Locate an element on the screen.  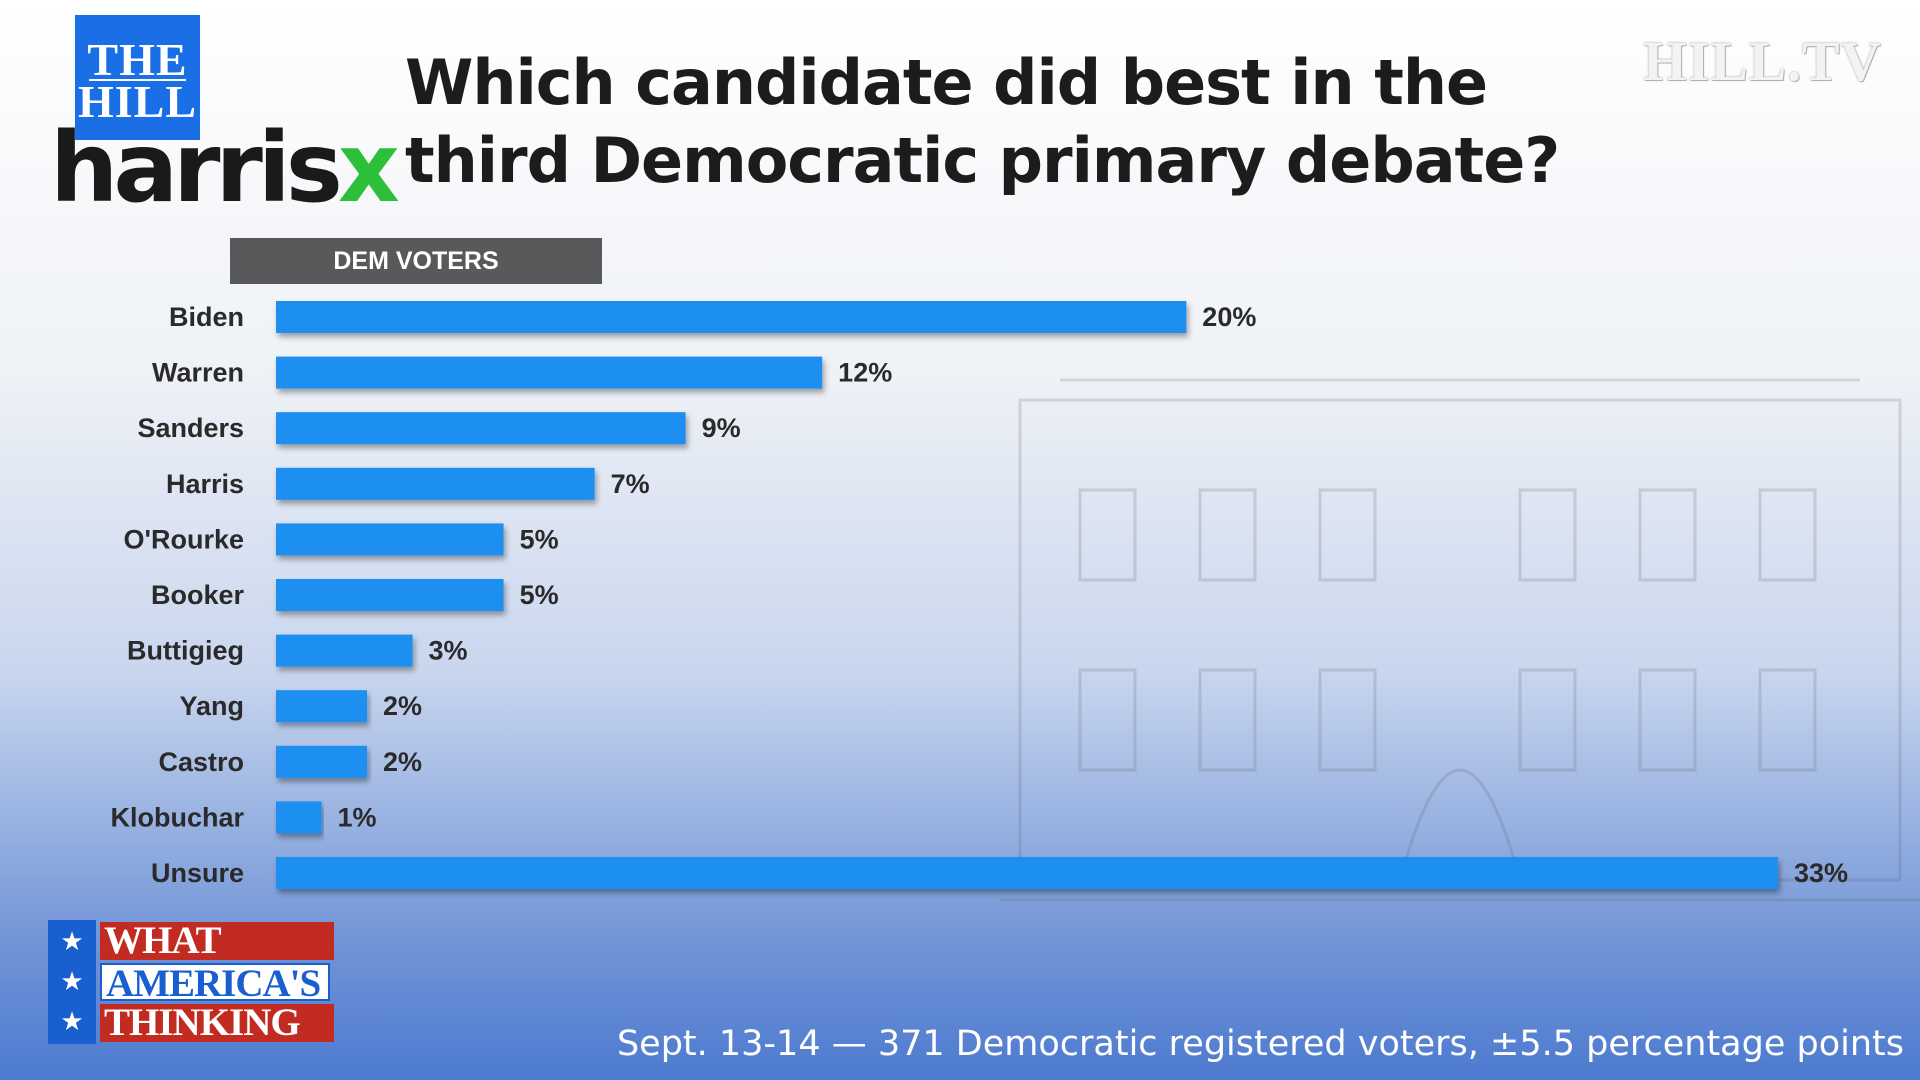
value-label: 1% is located at coordinates (357, 817).